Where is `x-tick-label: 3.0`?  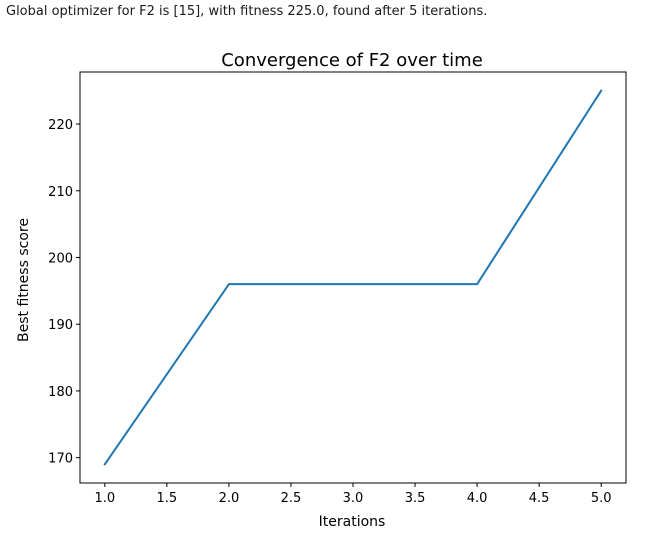 x-tick-label: 3.0 is located at coordinates (353, 498).